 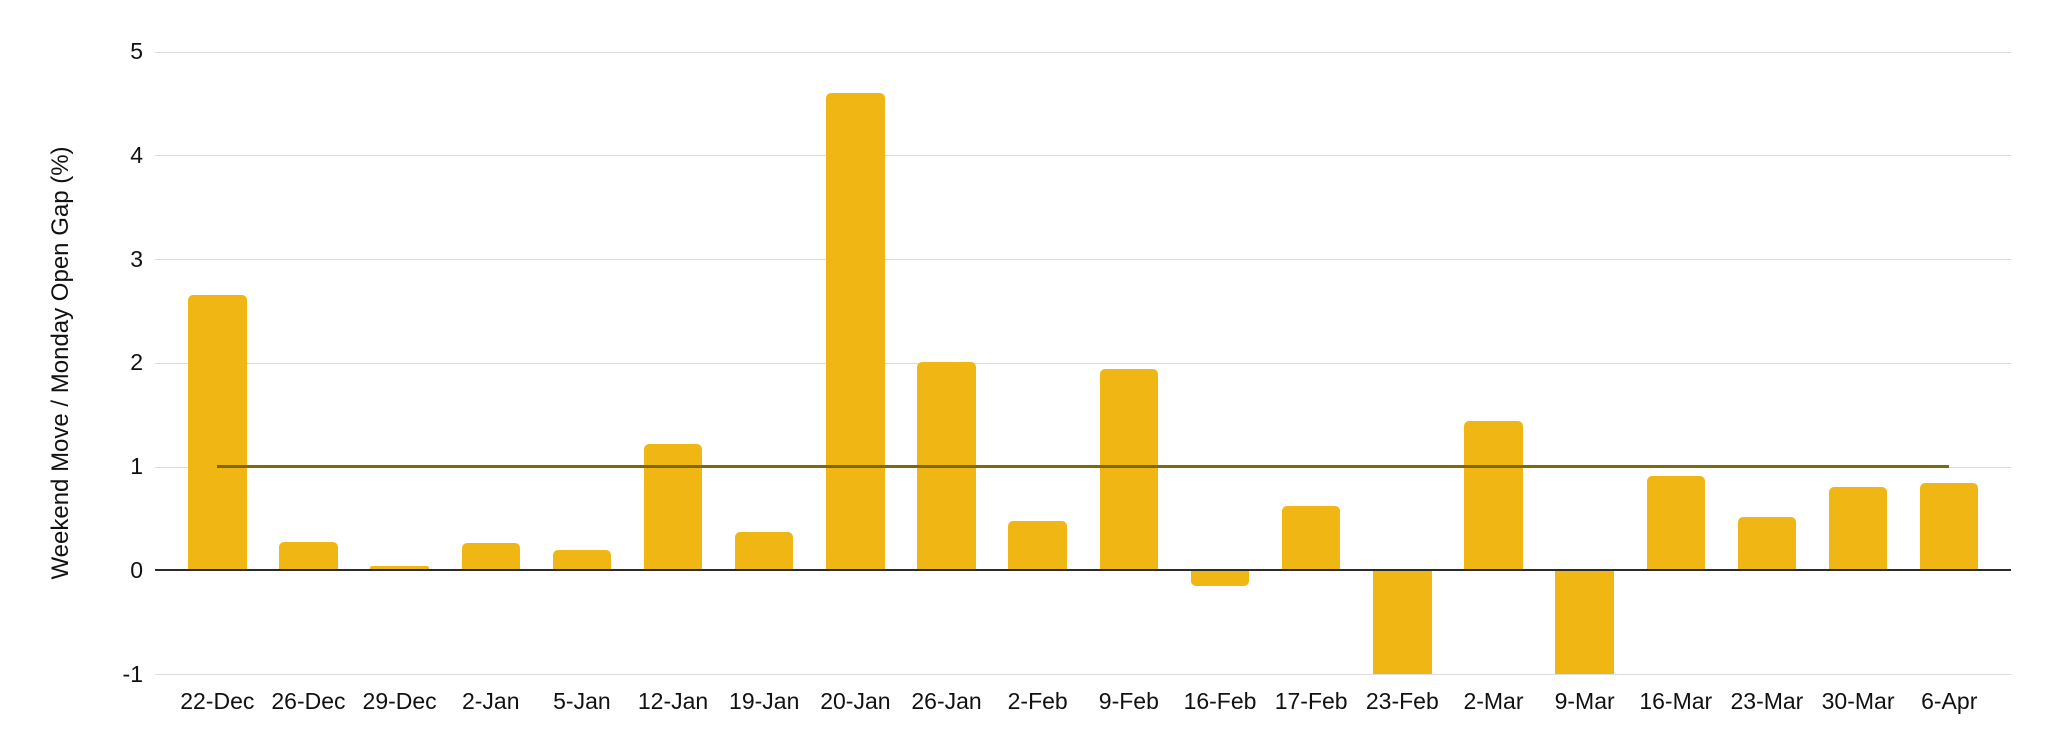 What do you see at coordinates (1767, 701) in the screenshot?
I see `x-tick-label-23-Mar: 23-Mar` at bounding box center [1767, 701].